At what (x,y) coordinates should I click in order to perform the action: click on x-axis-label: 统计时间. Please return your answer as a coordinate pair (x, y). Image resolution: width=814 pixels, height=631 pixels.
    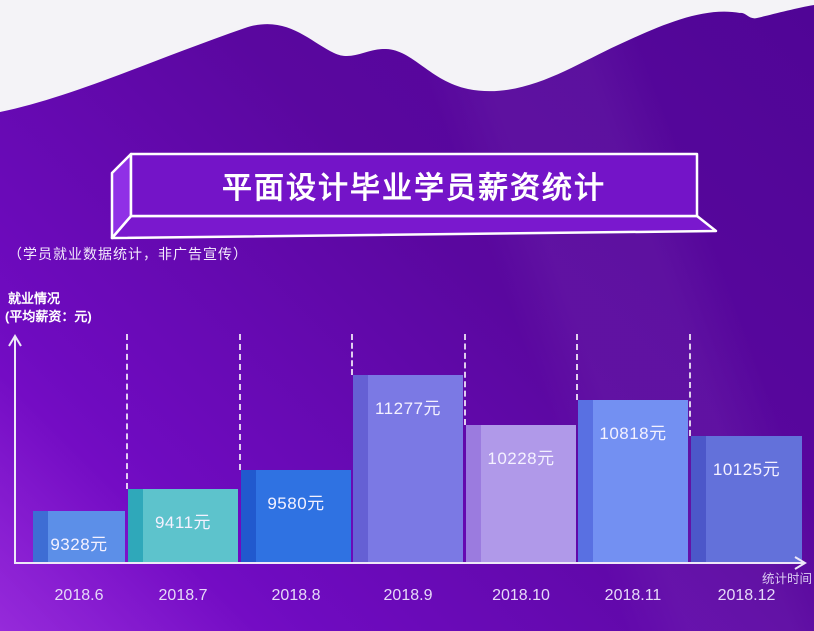
    Looking at the image, I should click on (786, 579).